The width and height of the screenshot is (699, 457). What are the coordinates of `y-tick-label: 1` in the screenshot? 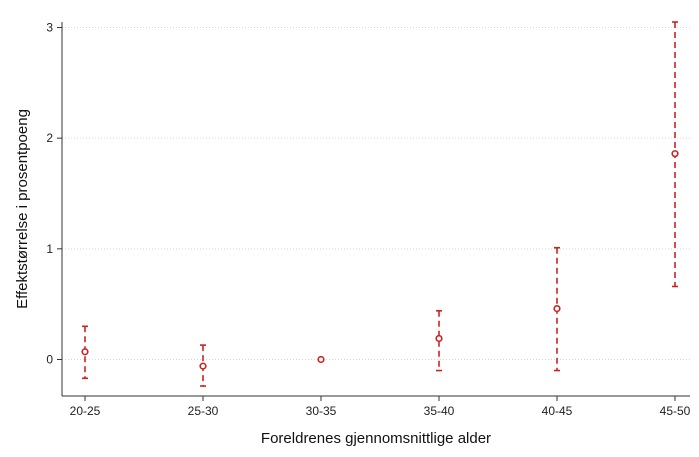 It's located at (49, 249).